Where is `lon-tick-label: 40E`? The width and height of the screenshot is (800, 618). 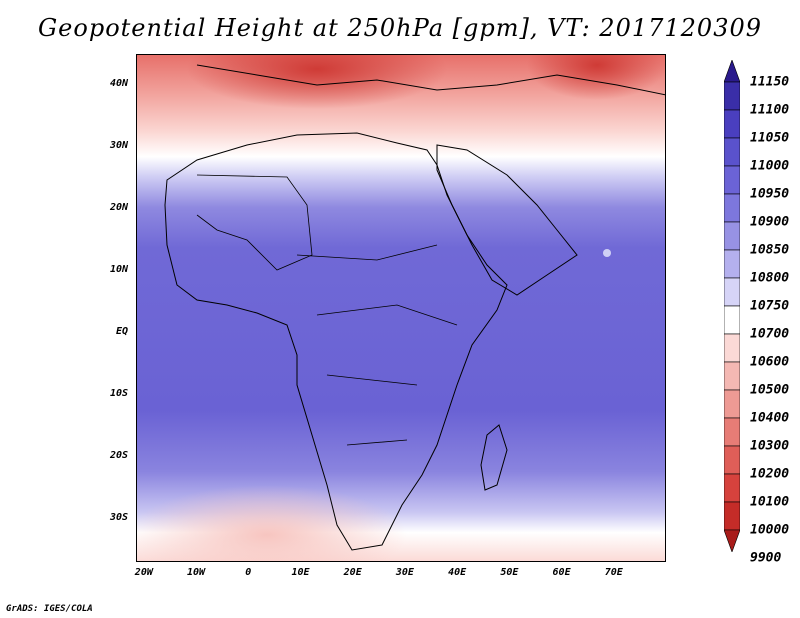
lon-tick-label: 40E is located at coordinates (457, 572).